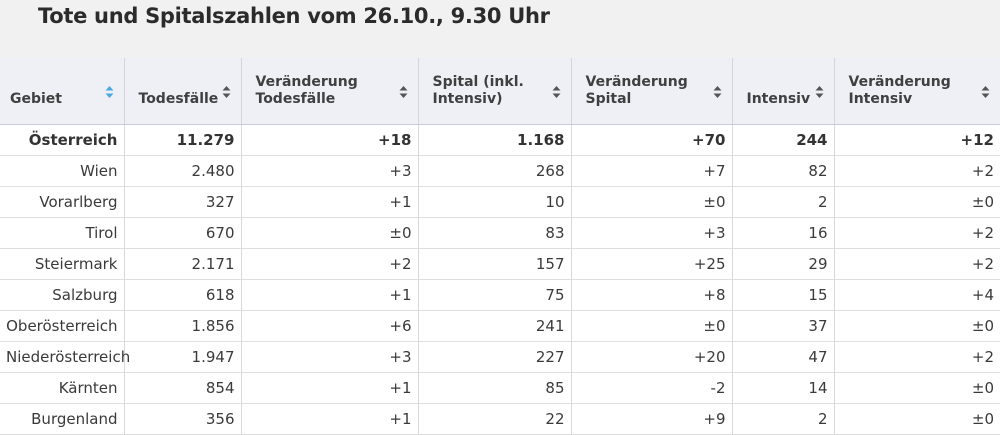  I want to click on table-row: Kärnten 854 +1 85 -2 14 ±0, so click(500, 388).